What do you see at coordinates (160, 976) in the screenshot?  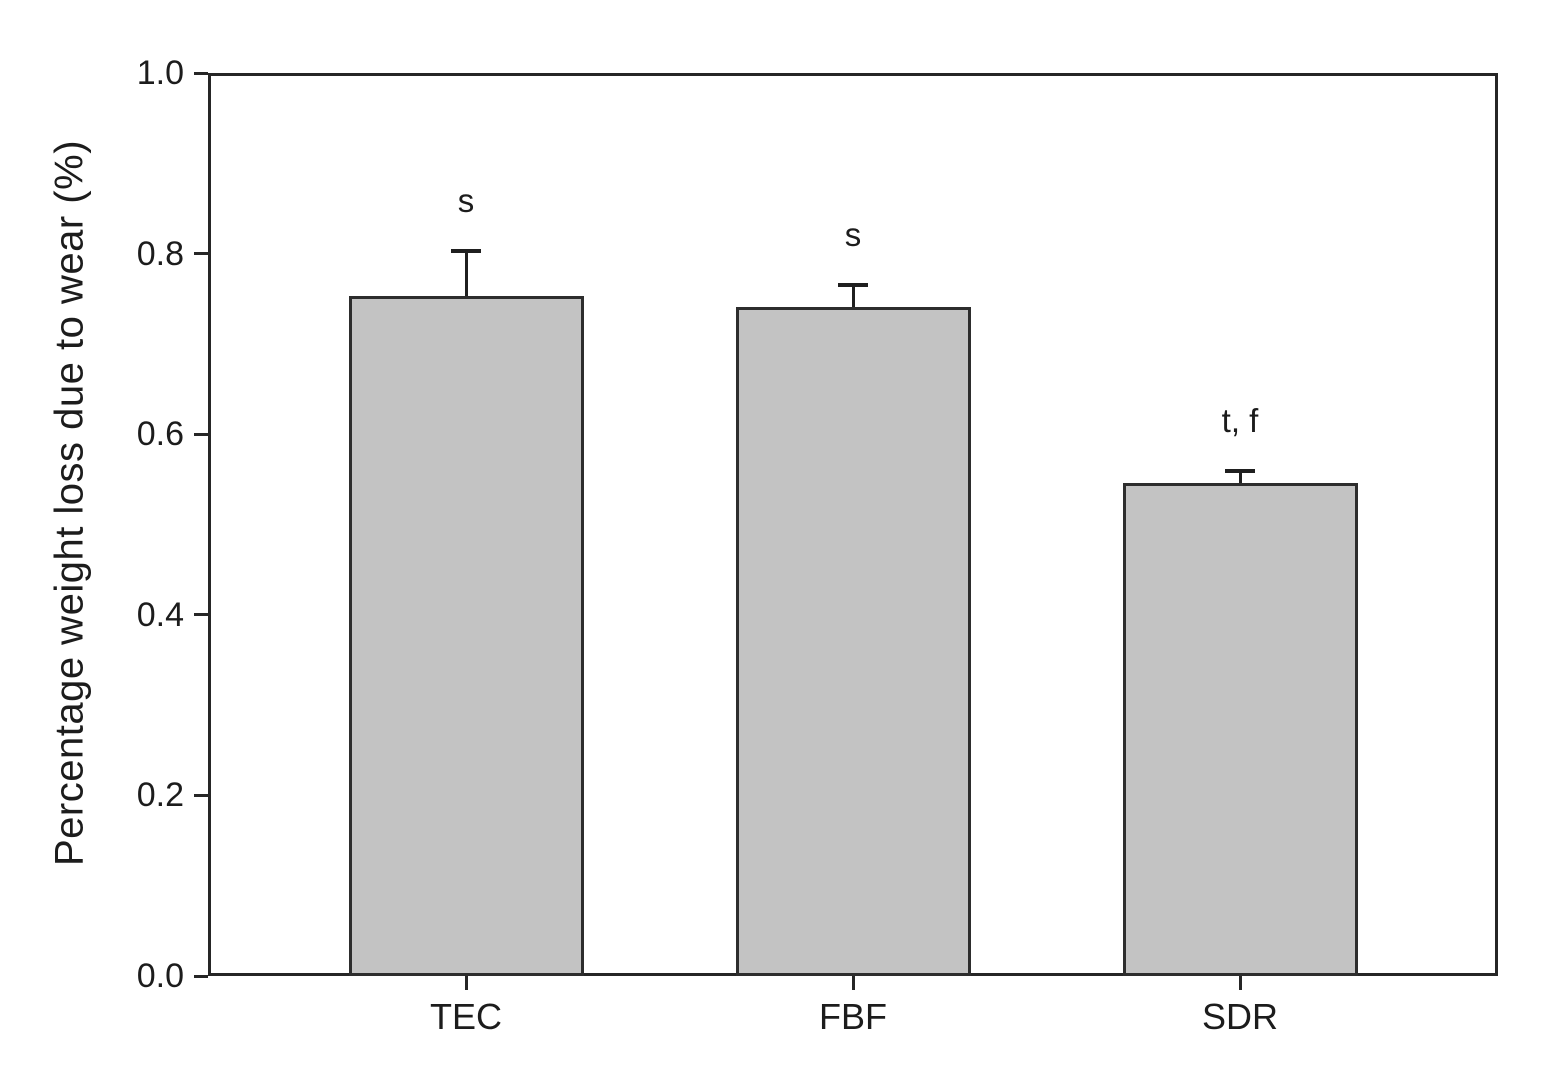 I see `y-tick-label: 0.0` at bounding box center [160, 976].